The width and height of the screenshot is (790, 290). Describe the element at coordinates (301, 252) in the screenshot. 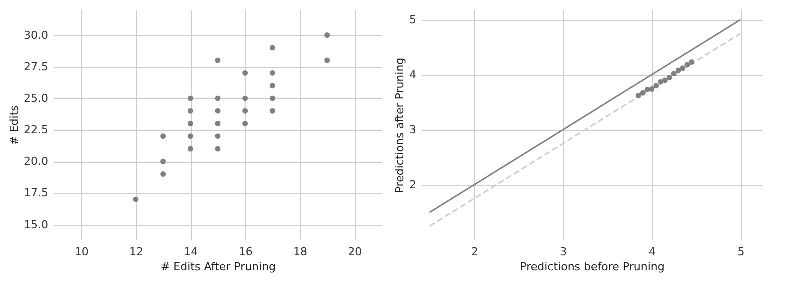

I see `x-tick-label: 18` at that location.